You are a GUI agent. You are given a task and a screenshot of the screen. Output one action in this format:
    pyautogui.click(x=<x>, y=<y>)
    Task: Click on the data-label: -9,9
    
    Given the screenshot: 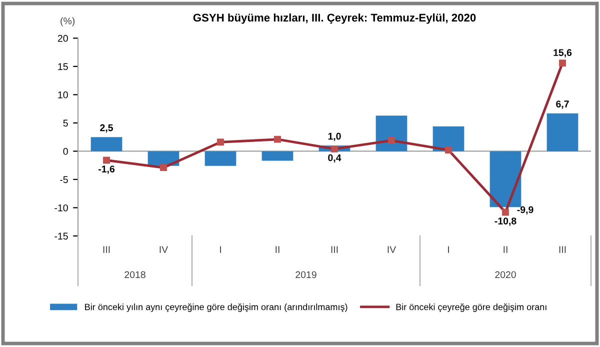 What is the action you would take?
    pyautogui.click(x=525, y=210)
    